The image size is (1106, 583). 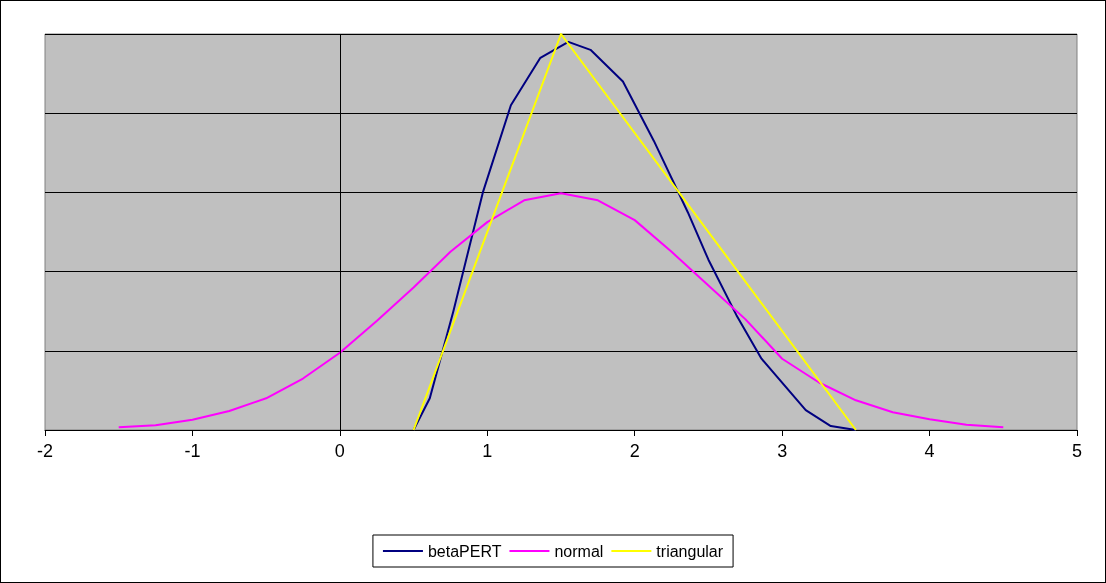 I want to click on x-tick-label: 4, so click(x=929, y=451).